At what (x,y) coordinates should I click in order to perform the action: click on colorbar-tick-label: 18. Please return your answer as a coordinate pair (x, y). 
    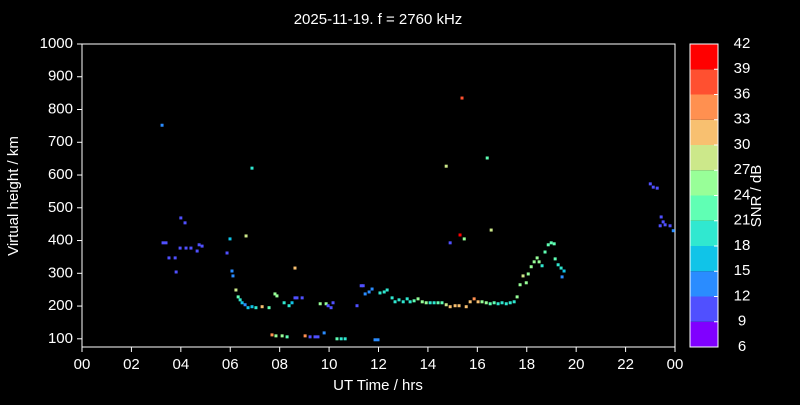
    Looking at the image, I should click on (742, 245).